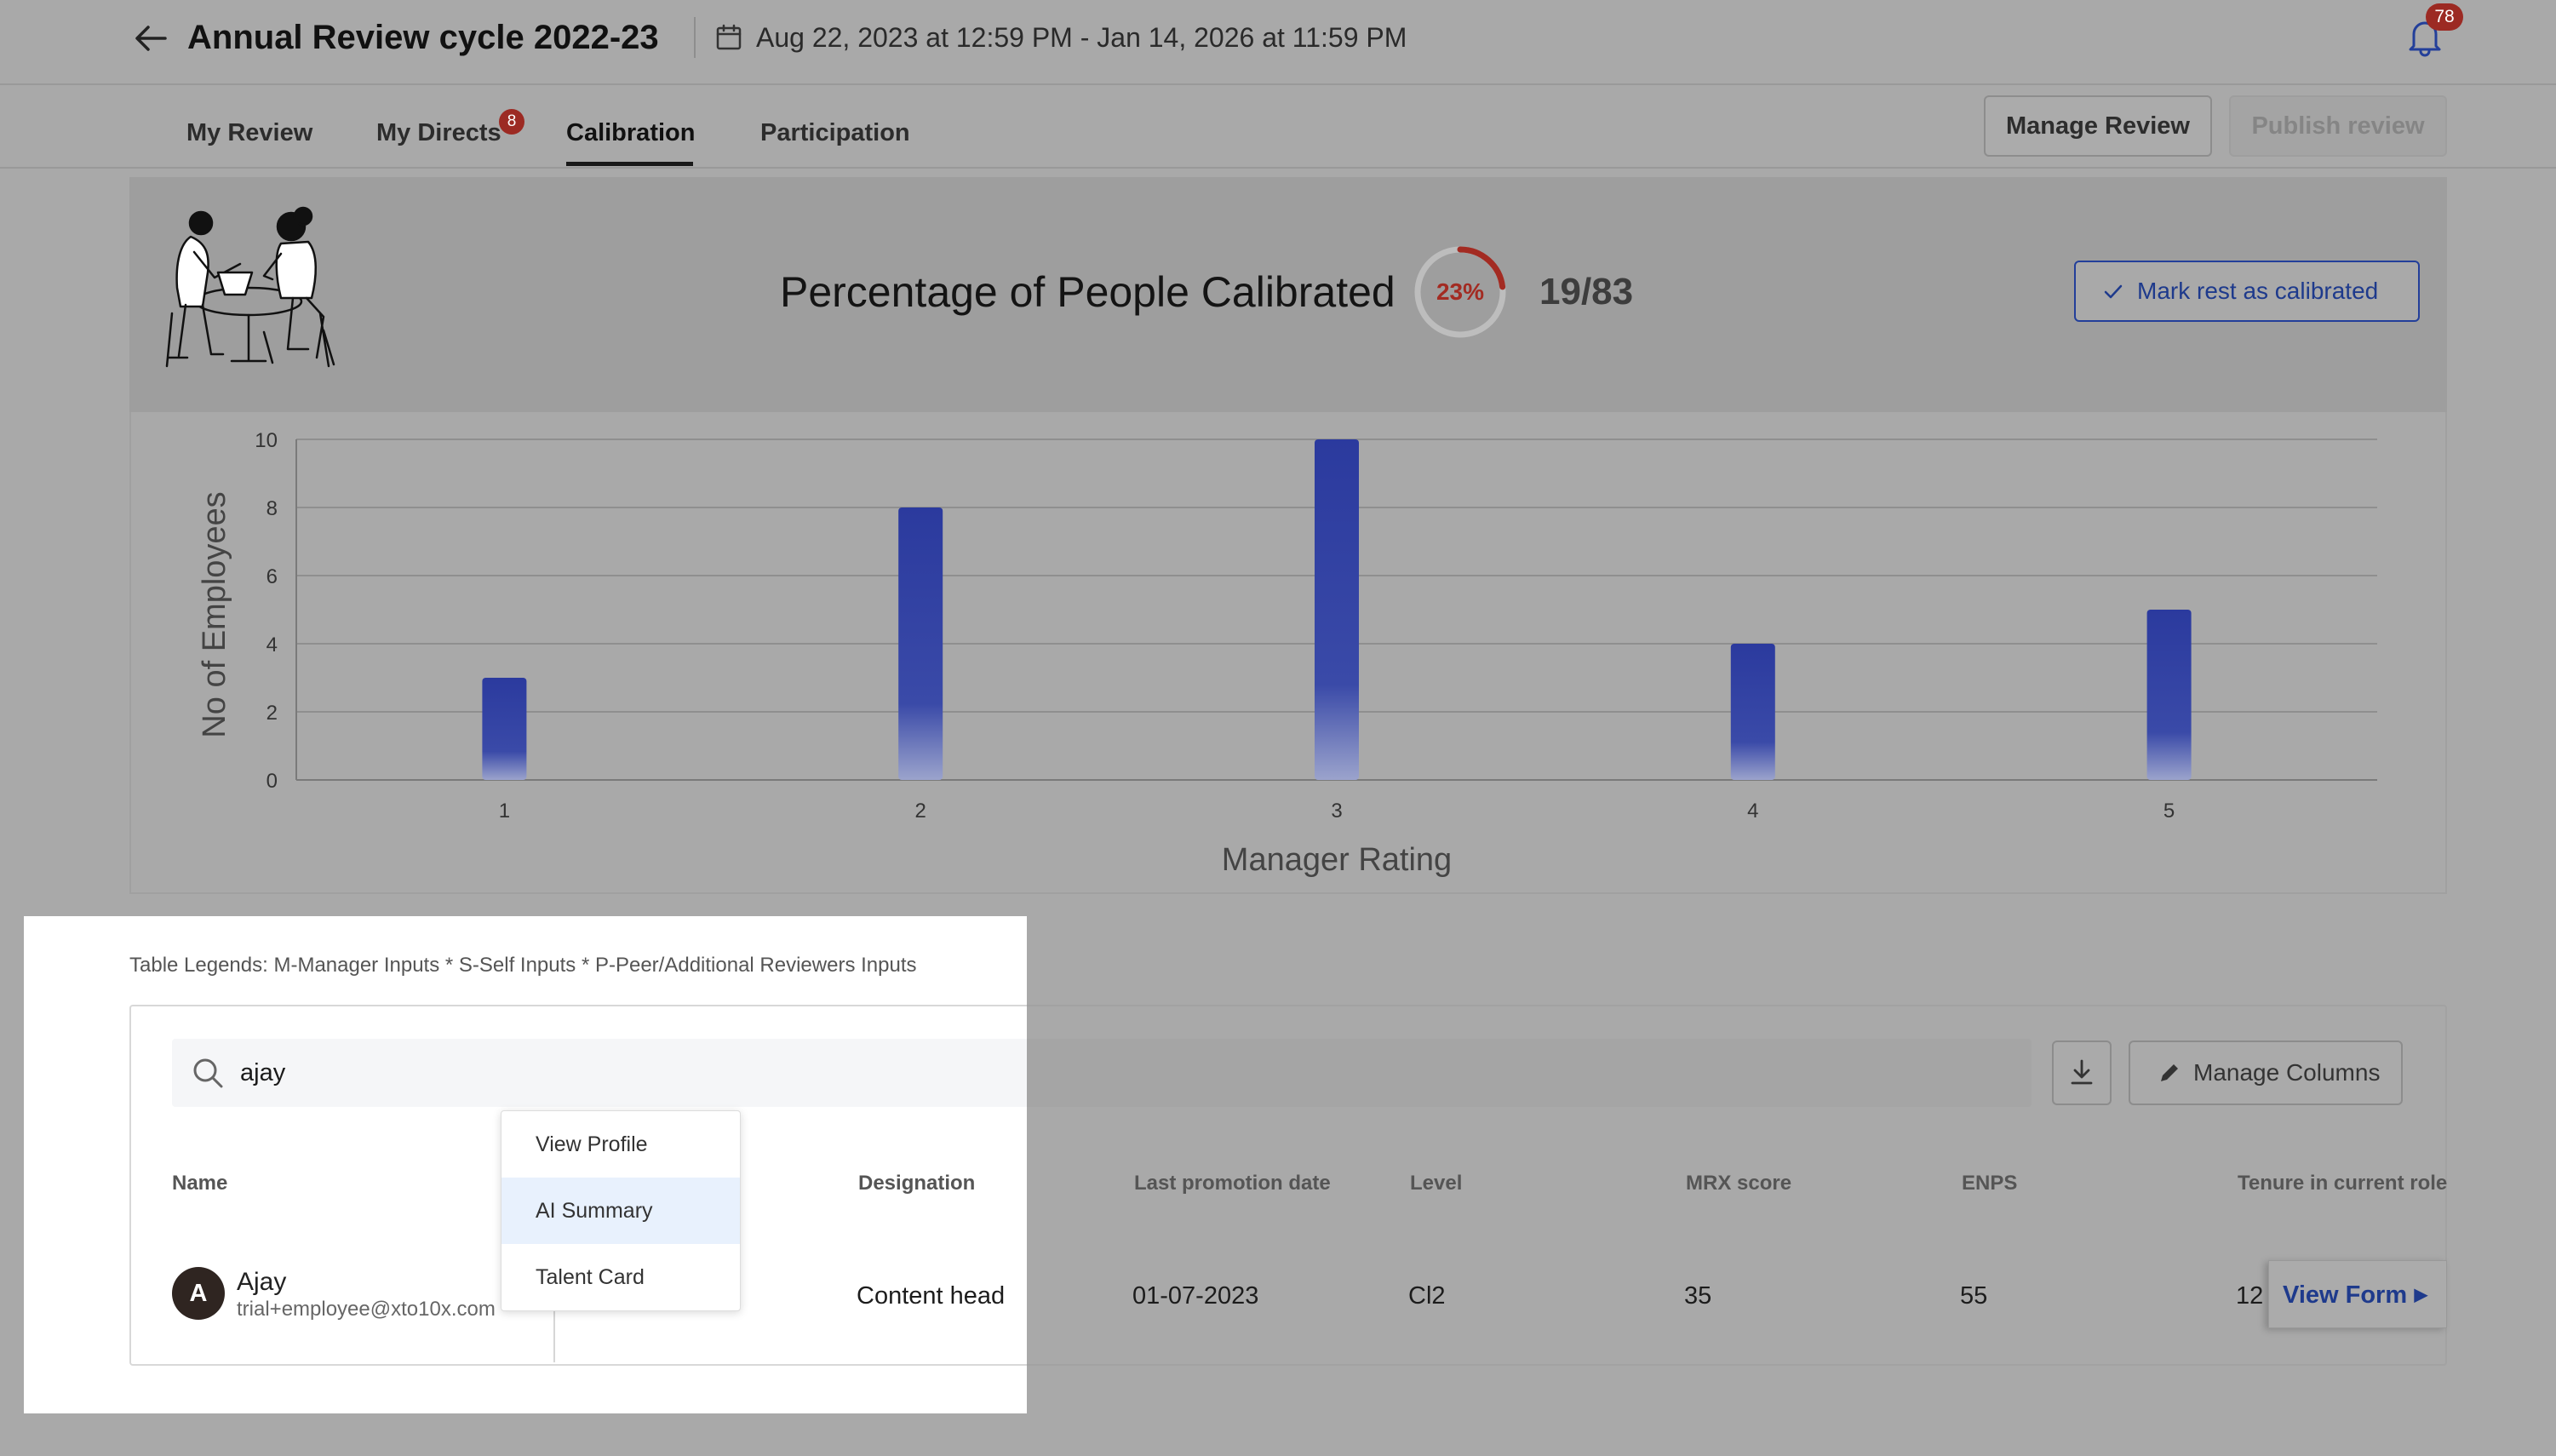  What do you see at coordinates (932, 1296) in the screenshot?
I see `cell-designation: Content head` at bounding box center [932, 1296].